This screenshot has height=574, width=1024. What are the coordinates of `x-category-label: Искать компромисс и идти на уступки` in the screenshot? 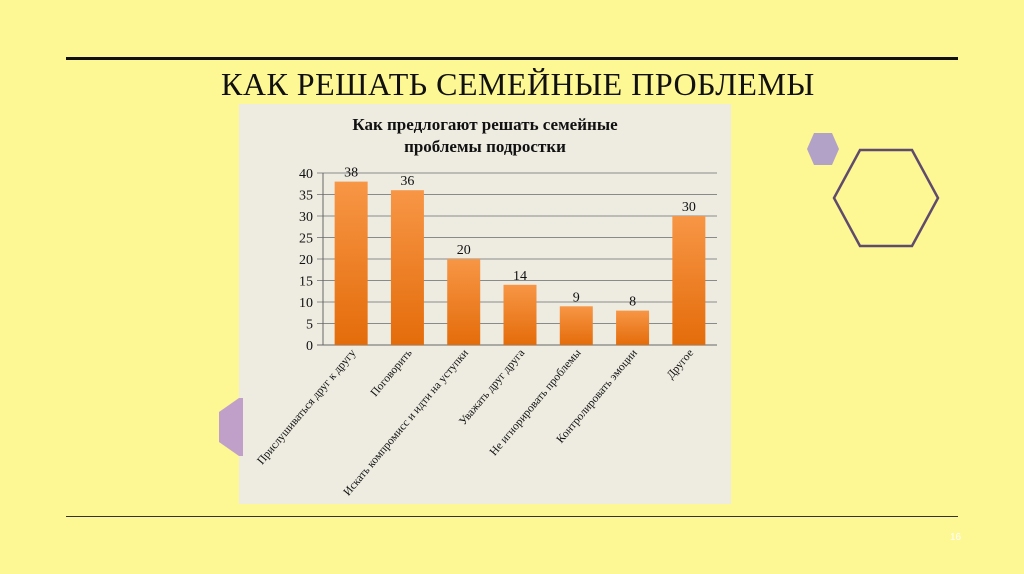 It's located at (406, 422).